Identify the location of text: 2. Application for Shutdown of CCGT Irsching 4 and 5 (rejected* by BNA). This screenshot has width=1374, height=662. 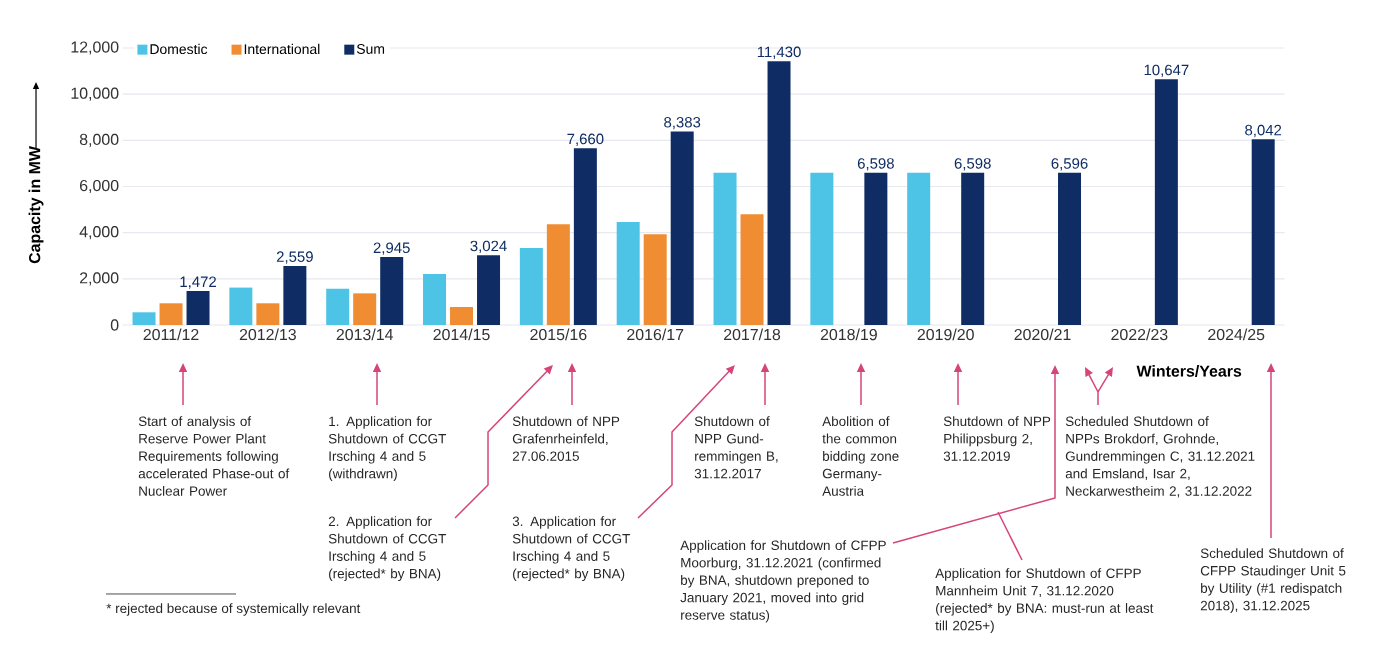
(387, 549).